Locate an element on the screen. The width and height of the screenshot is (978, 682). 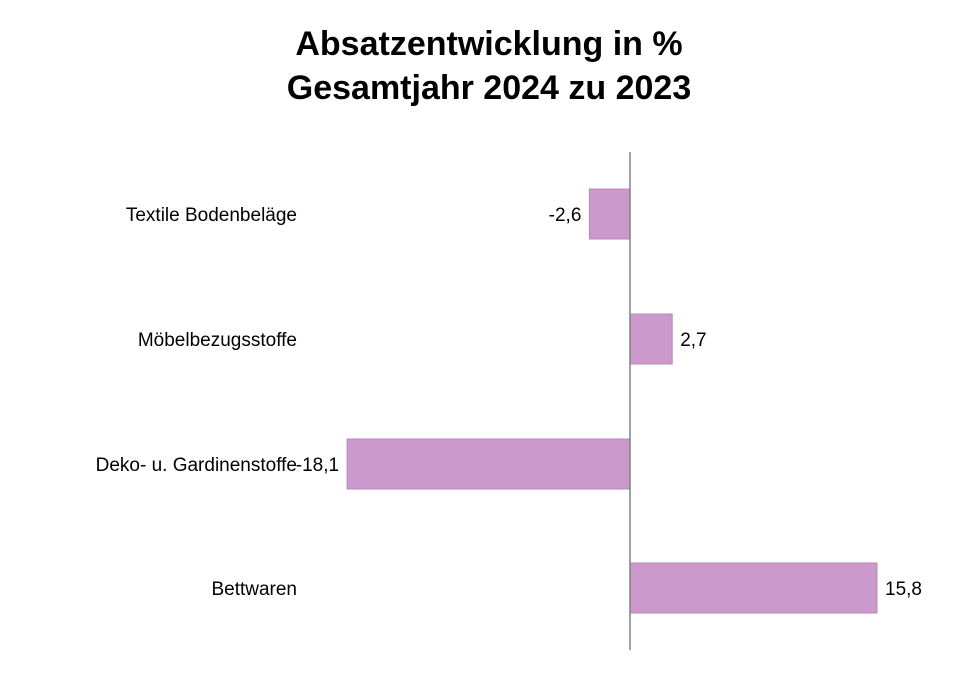
data-label: -2,6 is located at coordinates (565, 215).